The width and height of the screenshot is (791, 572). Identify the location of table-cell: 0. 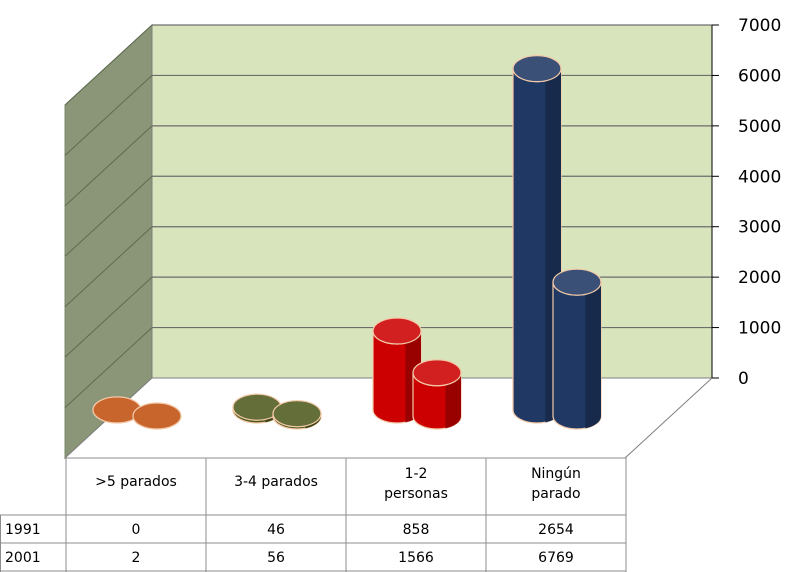
(136, 530).